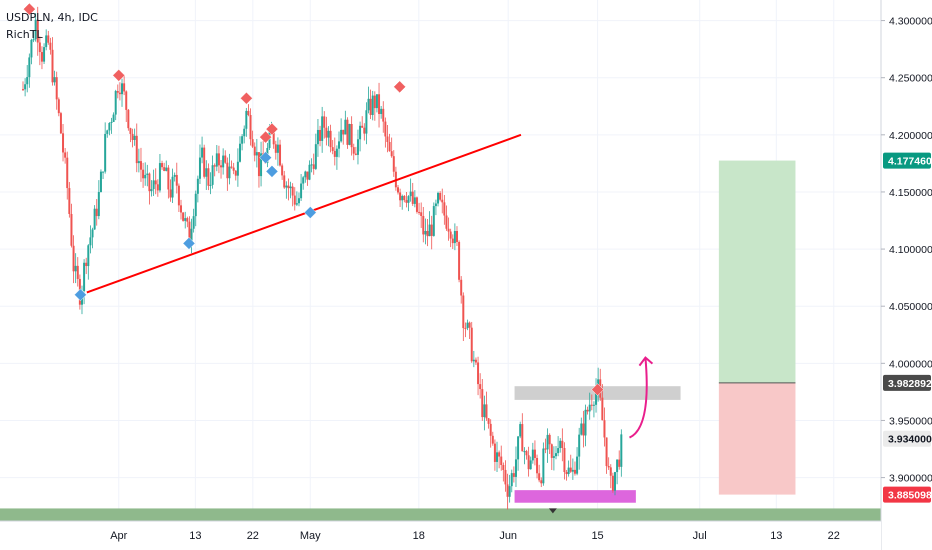 This screenshot has width=932, height=550. Describe the element at coordinates (910, 22) in the screenshot. I see `y-tick-label: 4.300000` at that location.